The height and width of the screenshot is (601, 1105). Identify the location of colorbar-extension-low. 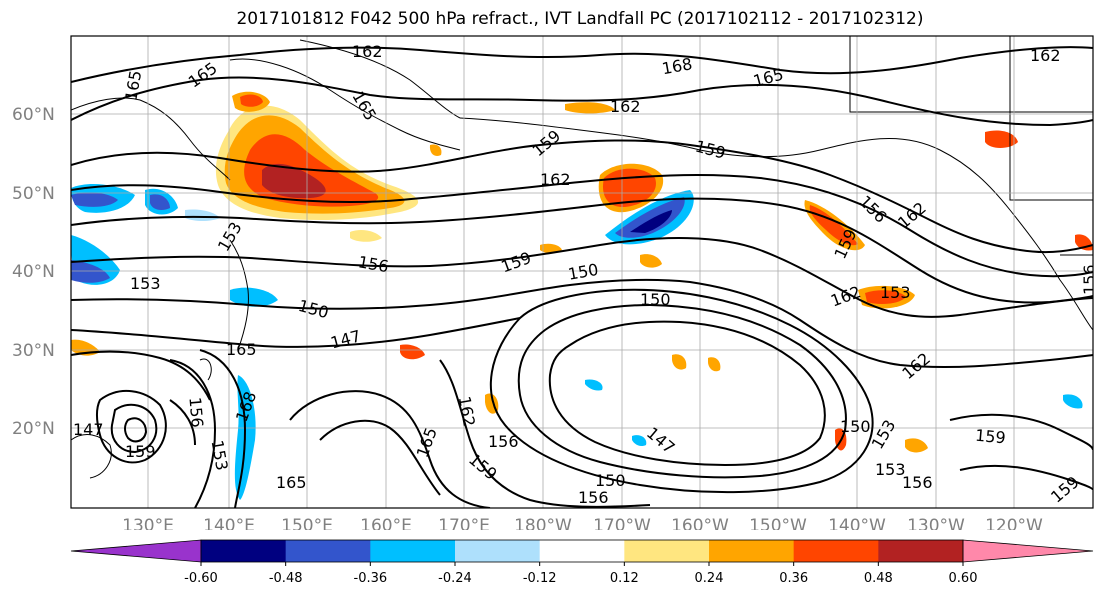
(136, 551).